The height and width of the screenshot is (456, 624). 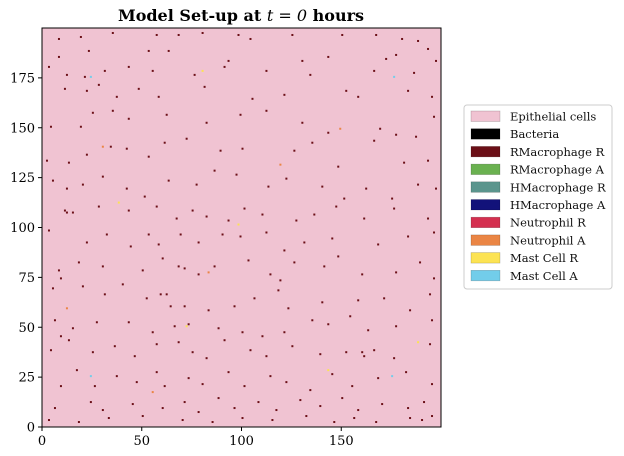 What do you see at coordinates (485, 205) in the screenshot?
I see `legend-swatch-hmacrophage-a` at bounding box center [485, 205].